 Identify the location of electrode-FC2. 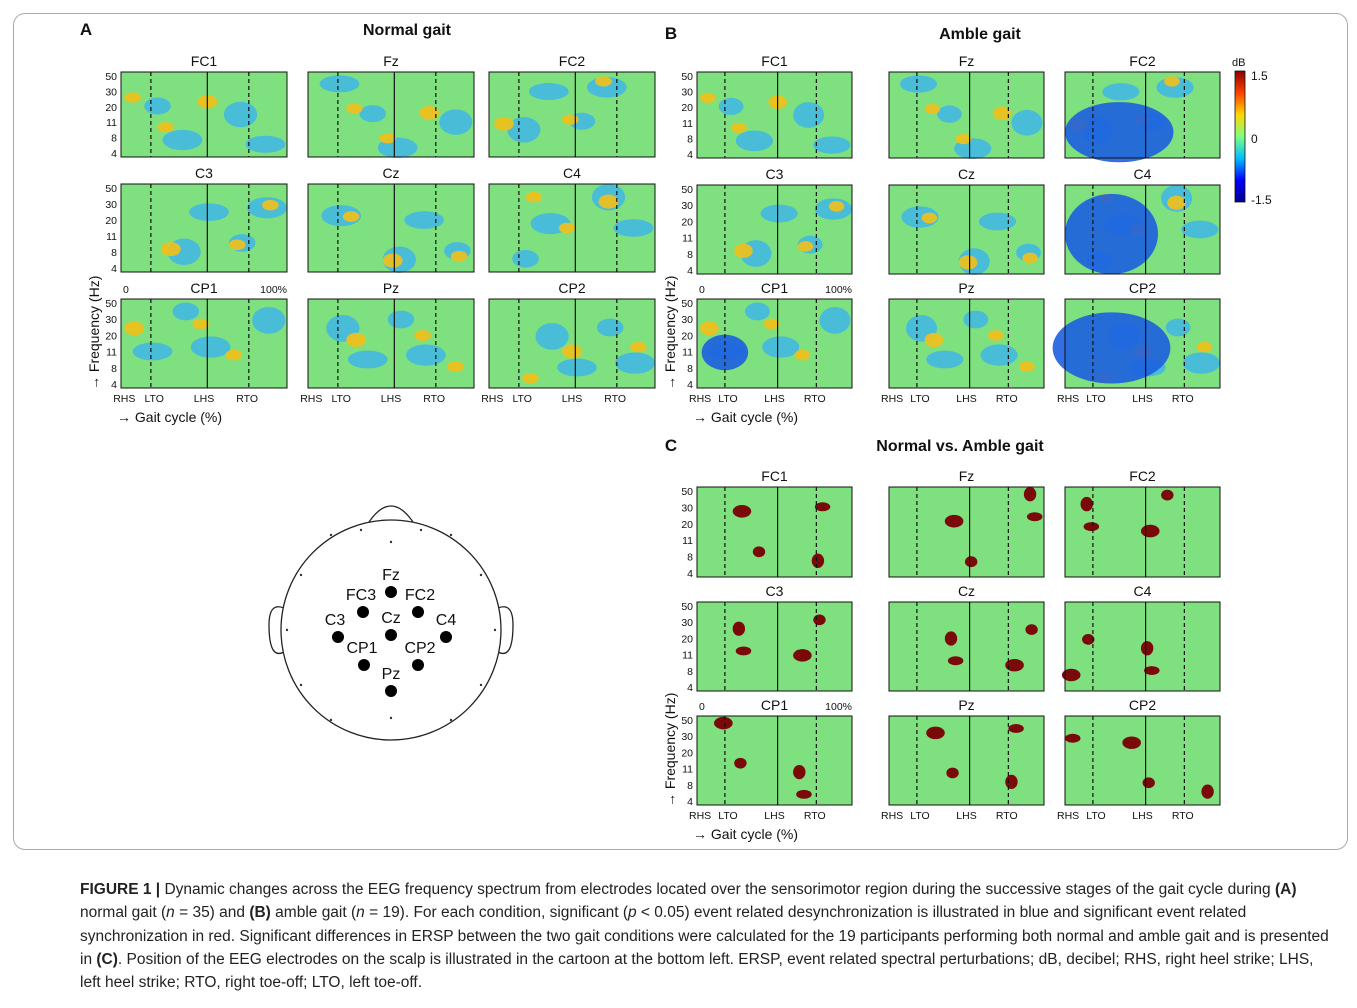
(418, 612).